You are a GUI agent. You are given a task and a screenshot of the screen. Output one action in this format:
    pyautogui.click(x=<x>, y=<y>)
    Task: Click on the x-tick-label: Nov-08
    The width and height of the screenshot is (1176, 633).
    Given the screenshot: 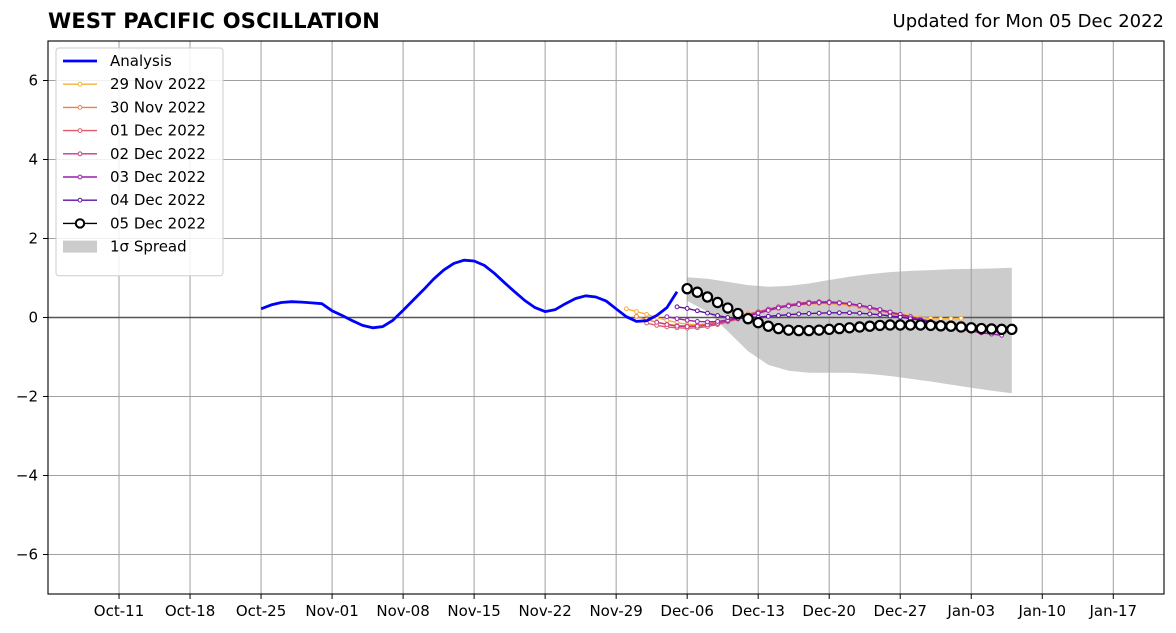 What is the action you would take?
    pyautogui.click(x=402, y=611)
    